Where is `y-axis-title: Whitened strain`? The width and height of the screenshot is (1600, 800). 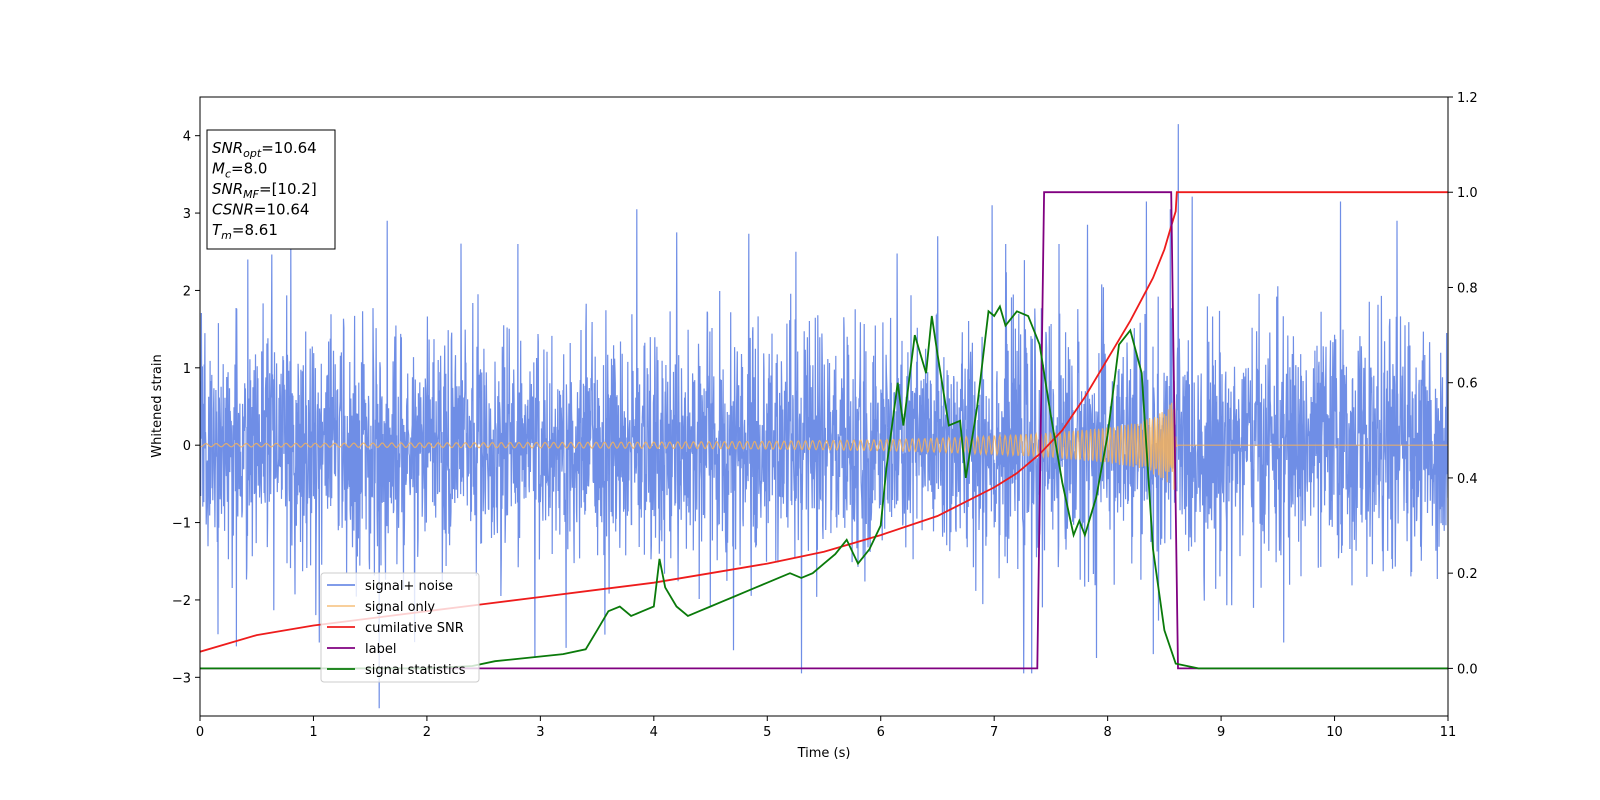
y-axis-title: Whitened strain is located at coordinates (157, 405).